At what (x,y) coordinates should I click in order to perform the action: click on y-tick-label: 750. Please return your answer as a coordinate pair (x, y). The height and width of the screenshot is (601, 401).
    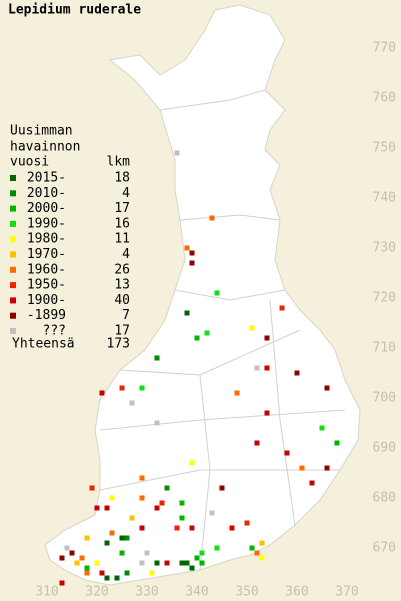
    Looking at the image, I should click on (384, 148).